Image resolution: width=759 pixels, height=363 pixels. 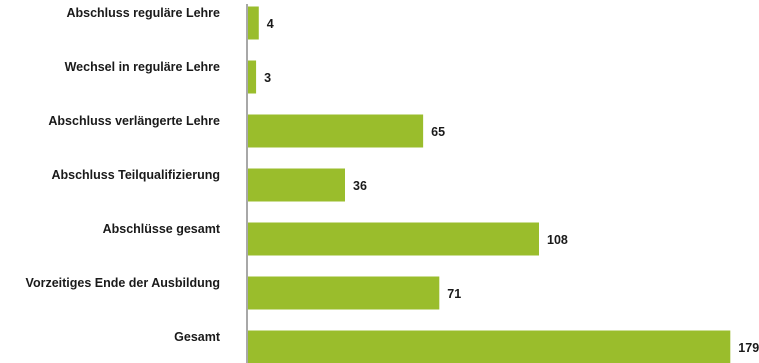 I want to click on value-label-5: 108, so click(x=557, y=240).